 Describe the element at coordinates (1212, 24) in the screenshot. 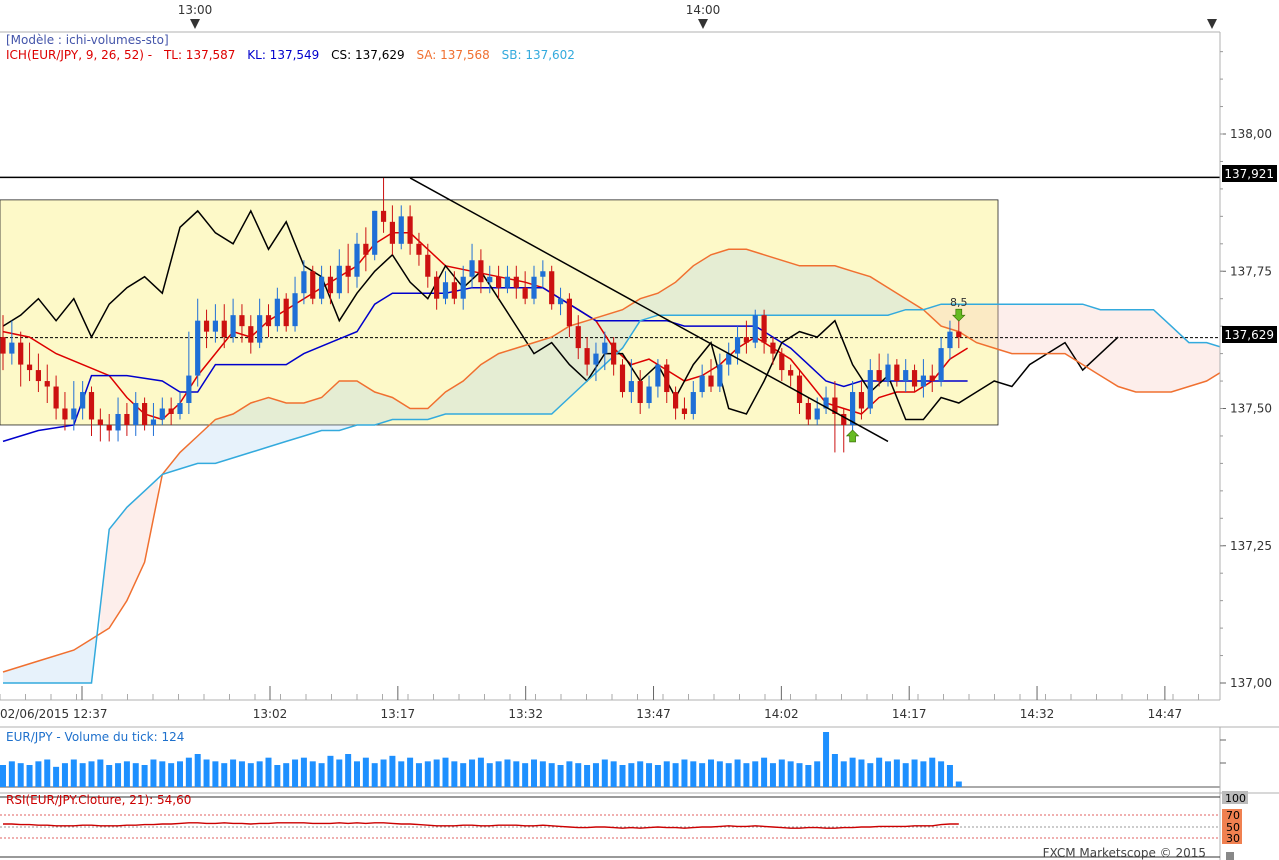

I see `chart-end-marker-icon` at that location.